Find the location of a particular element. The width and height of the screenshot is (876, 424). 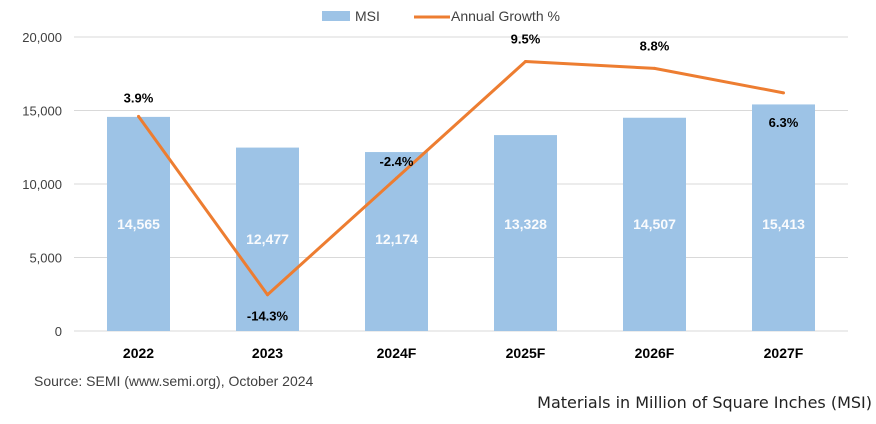

bar-2027F is located at coordinates (783, 218).